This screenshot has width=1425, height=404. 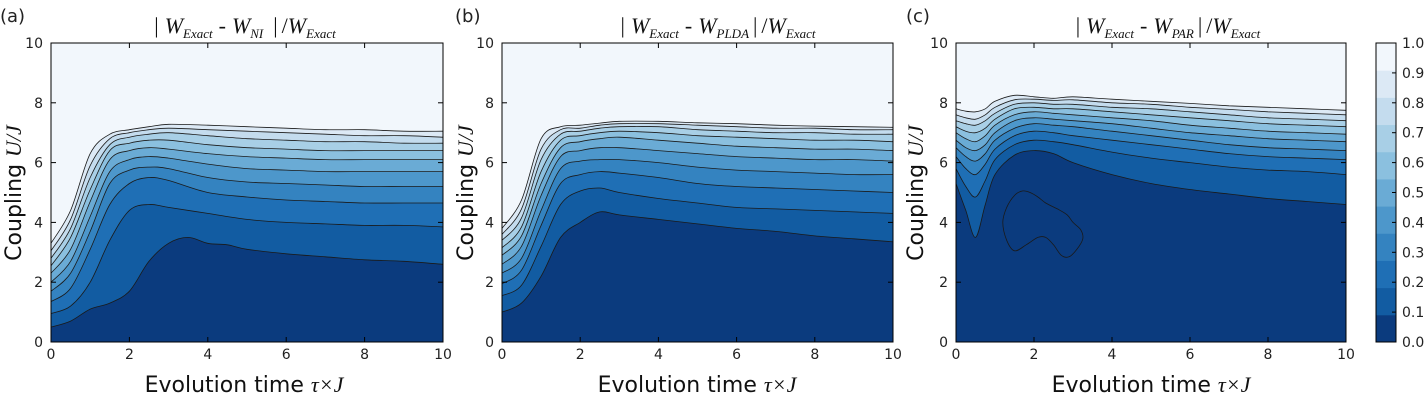 I want to click on colorbar-tick-label: 0.5, so click(x=1413, y=194).